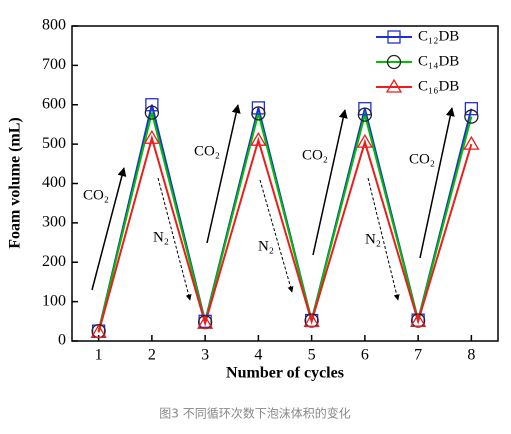  Describe the element at coordinates (438, 86) in the screenshot. I see `legend-label: C₁₆DB` at that location.